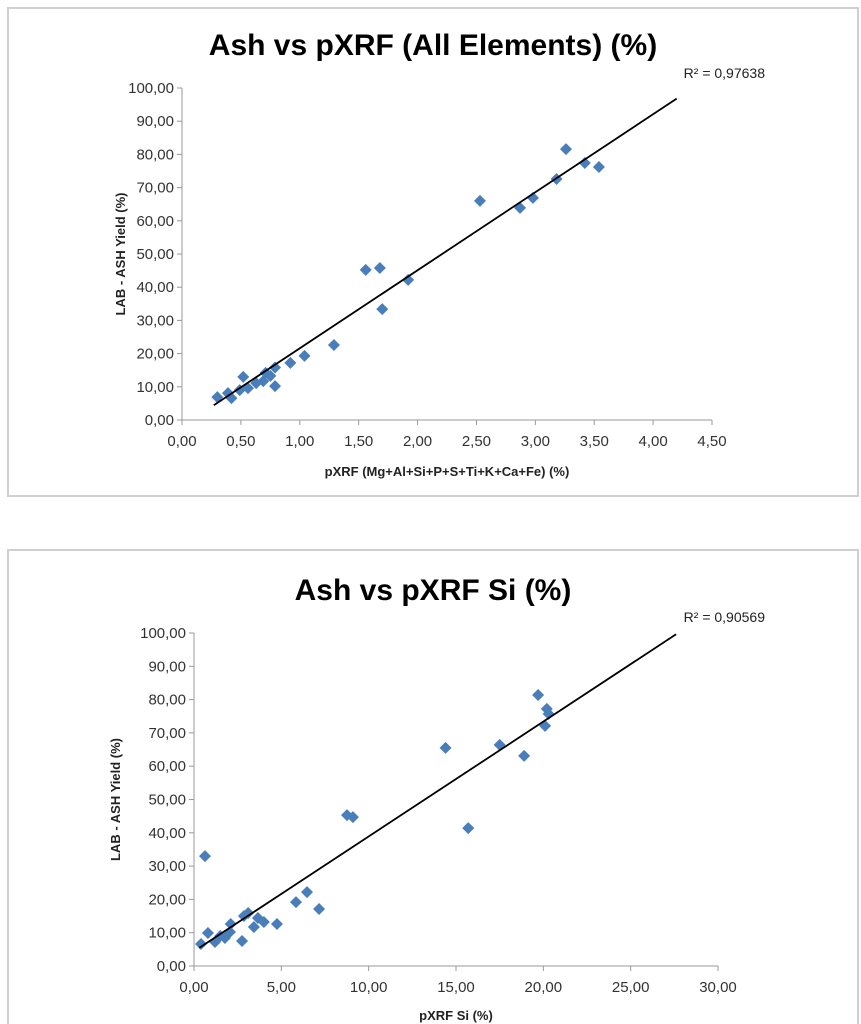  Describe the element at coordinates (456, 987) in the screenshot. I see `x-tick-label: 15,00` at that location.